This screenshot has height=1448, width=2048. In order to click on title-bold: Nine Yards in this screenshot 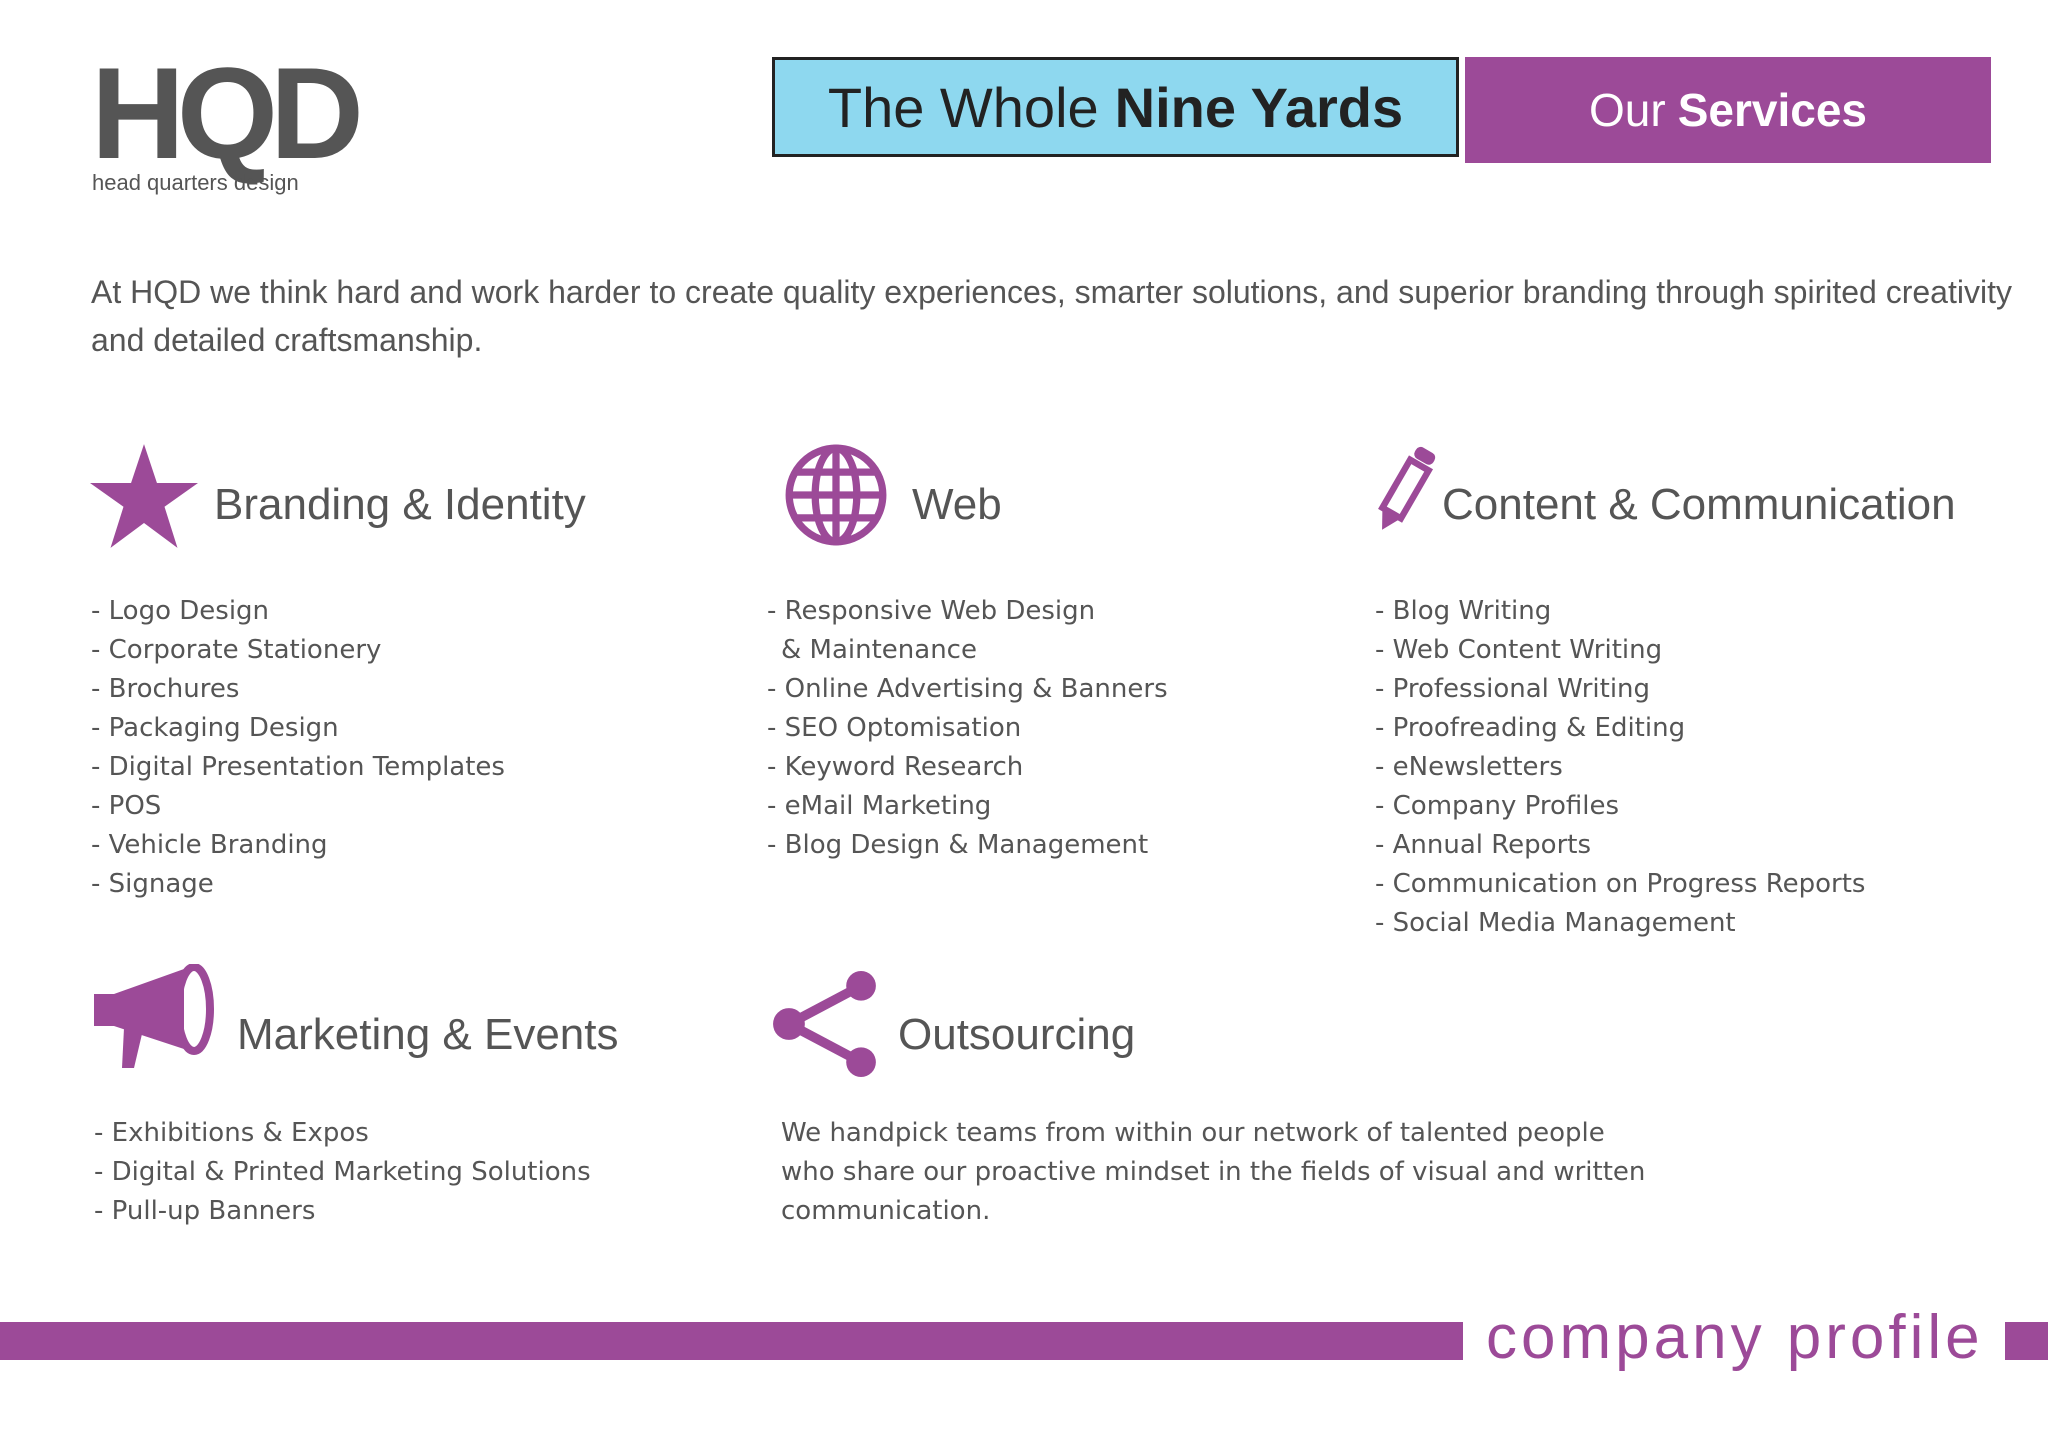, I will do `click(1259, 107)`.